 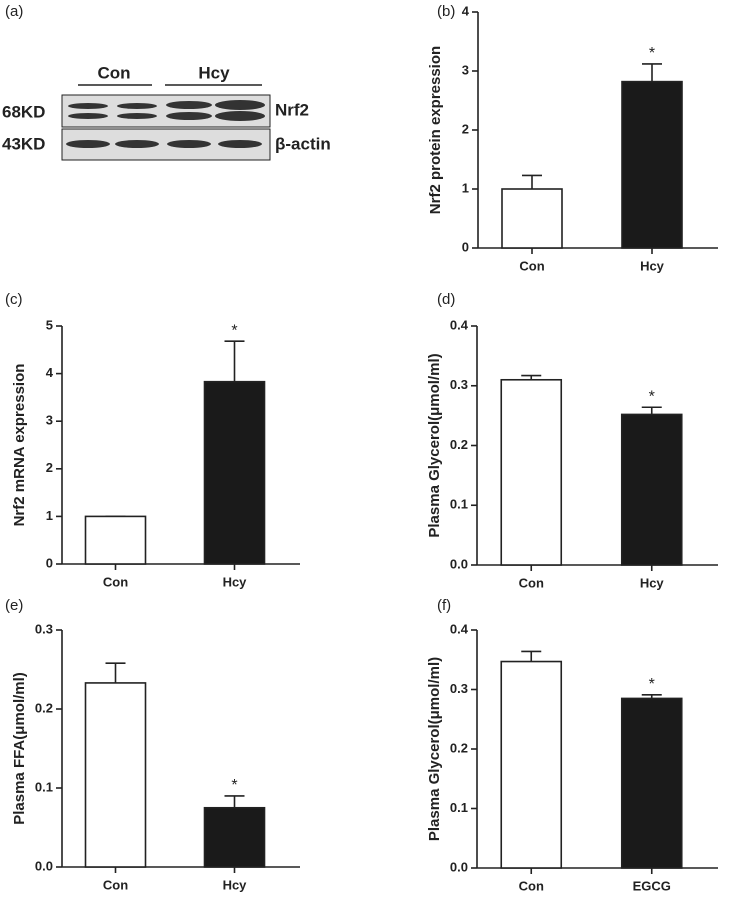 I want to click on protein-label: β-actin, so click(x=303, y=143).